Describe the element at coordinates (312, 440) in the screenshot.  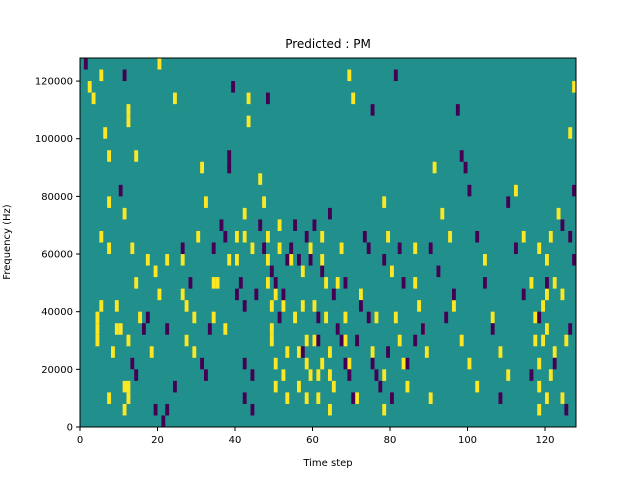
I see `x-tick-label: 60` at that location.